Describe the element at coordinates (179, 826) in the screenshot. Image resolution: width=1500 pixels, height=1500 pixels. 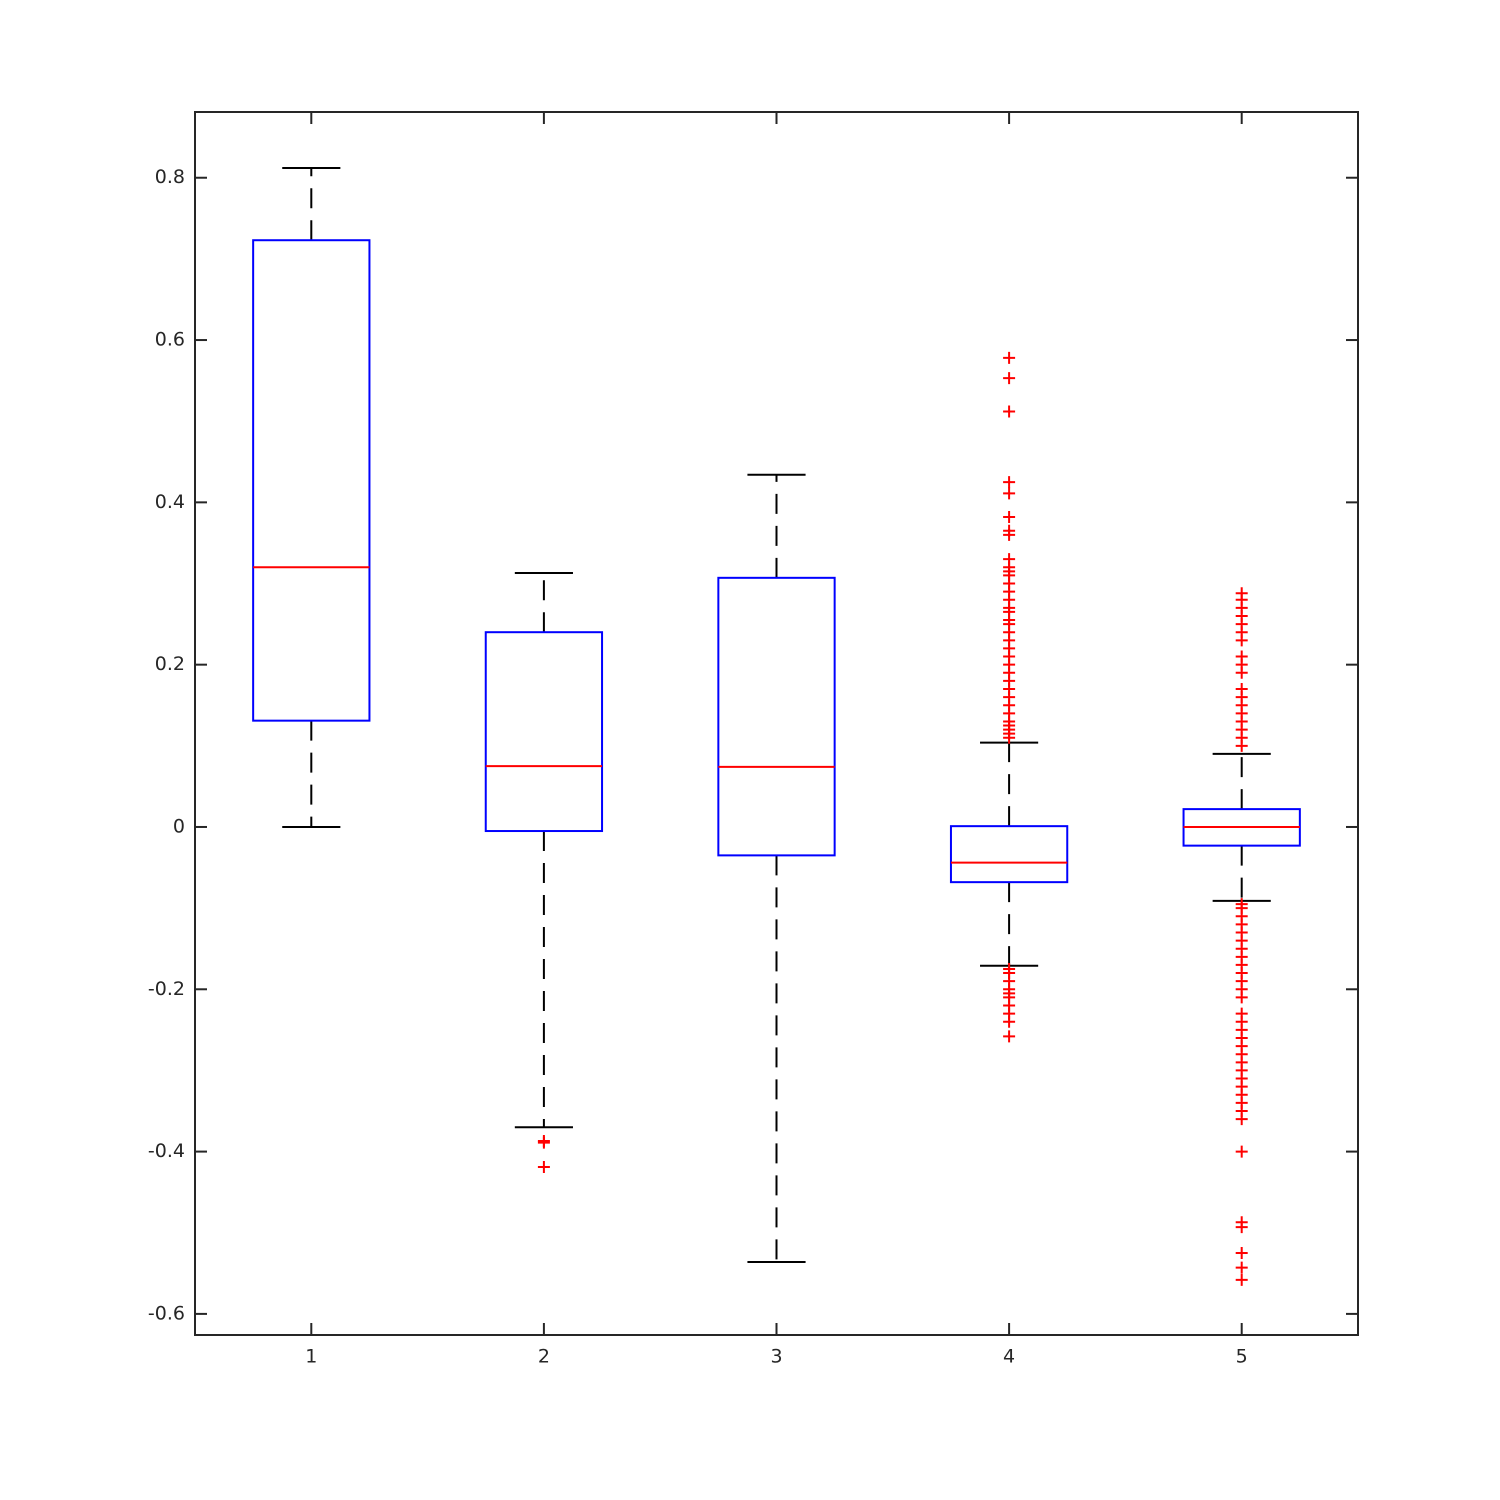
I see `y-tick-label: 0` at that location.